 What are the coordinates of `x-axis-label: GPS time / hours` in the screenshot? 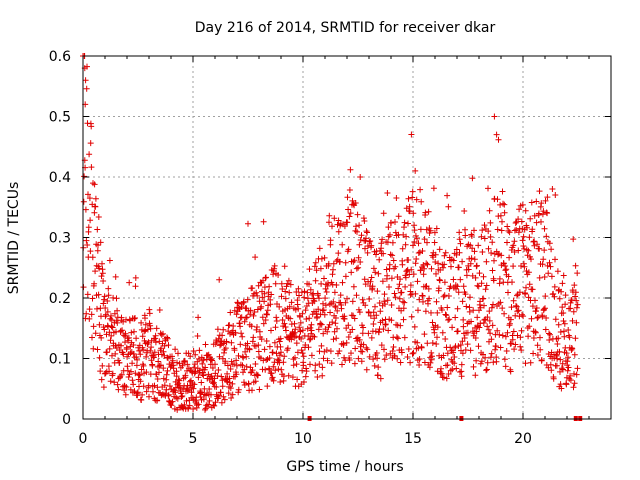 It's located at (344, 467).